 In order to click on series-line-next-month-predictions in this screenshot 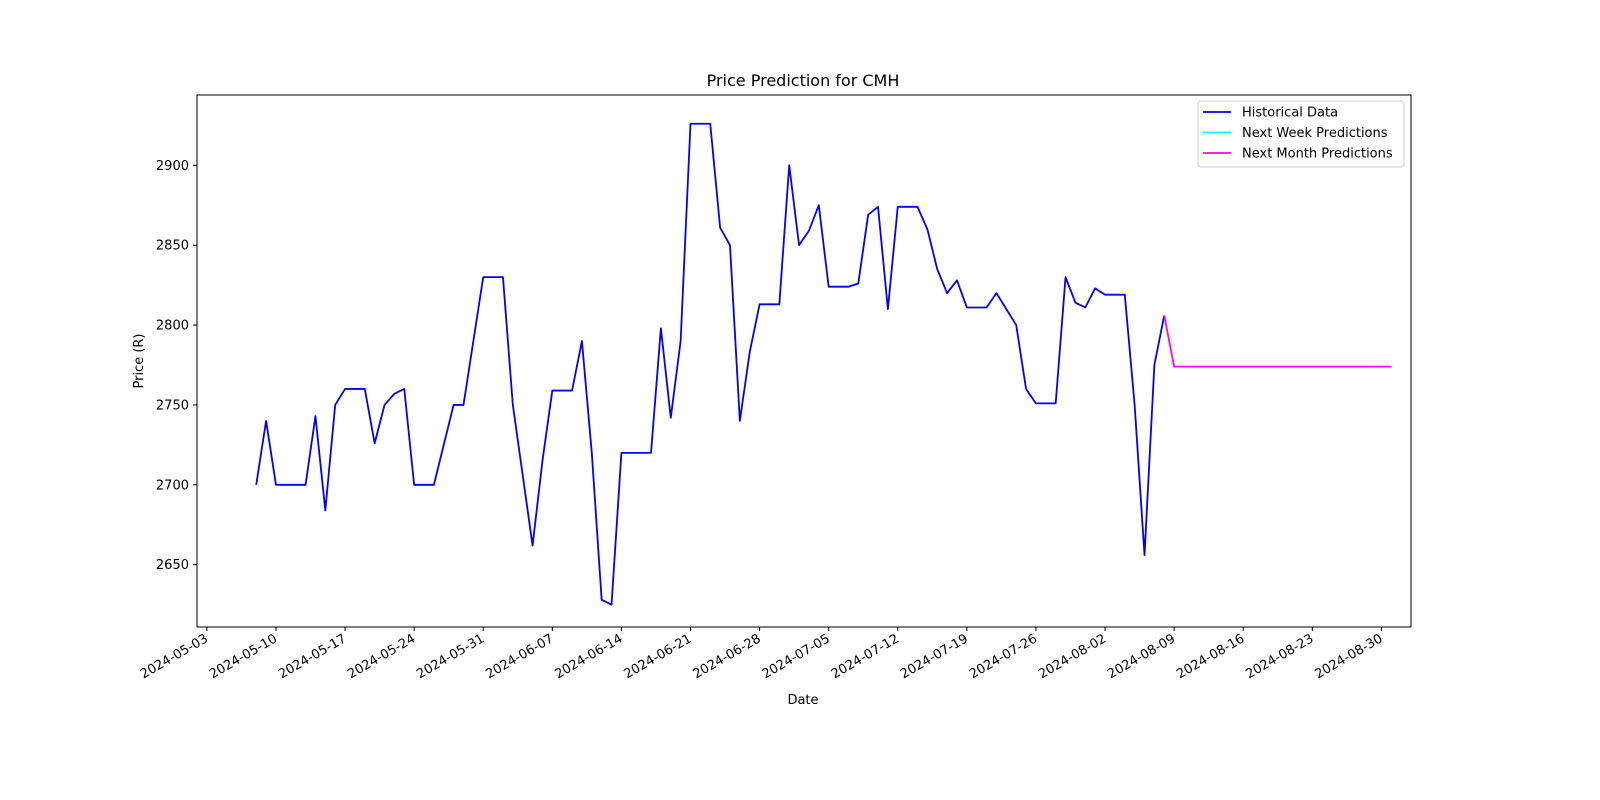, I will do `click(1277, 341)`.